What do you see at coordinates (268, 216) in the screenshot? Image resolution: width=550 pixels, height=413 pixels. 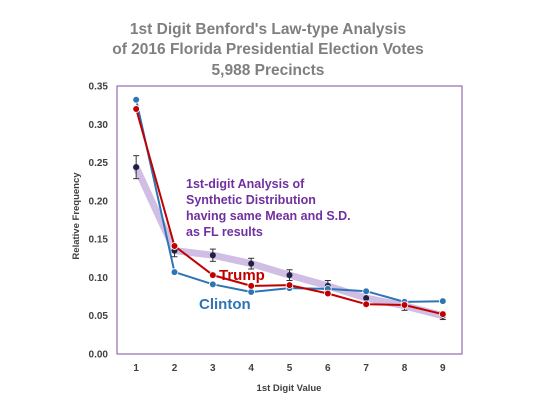 I see `synthetic-annotation-line-3: having same Mean and S.D.` at bounding box center [268, 216].